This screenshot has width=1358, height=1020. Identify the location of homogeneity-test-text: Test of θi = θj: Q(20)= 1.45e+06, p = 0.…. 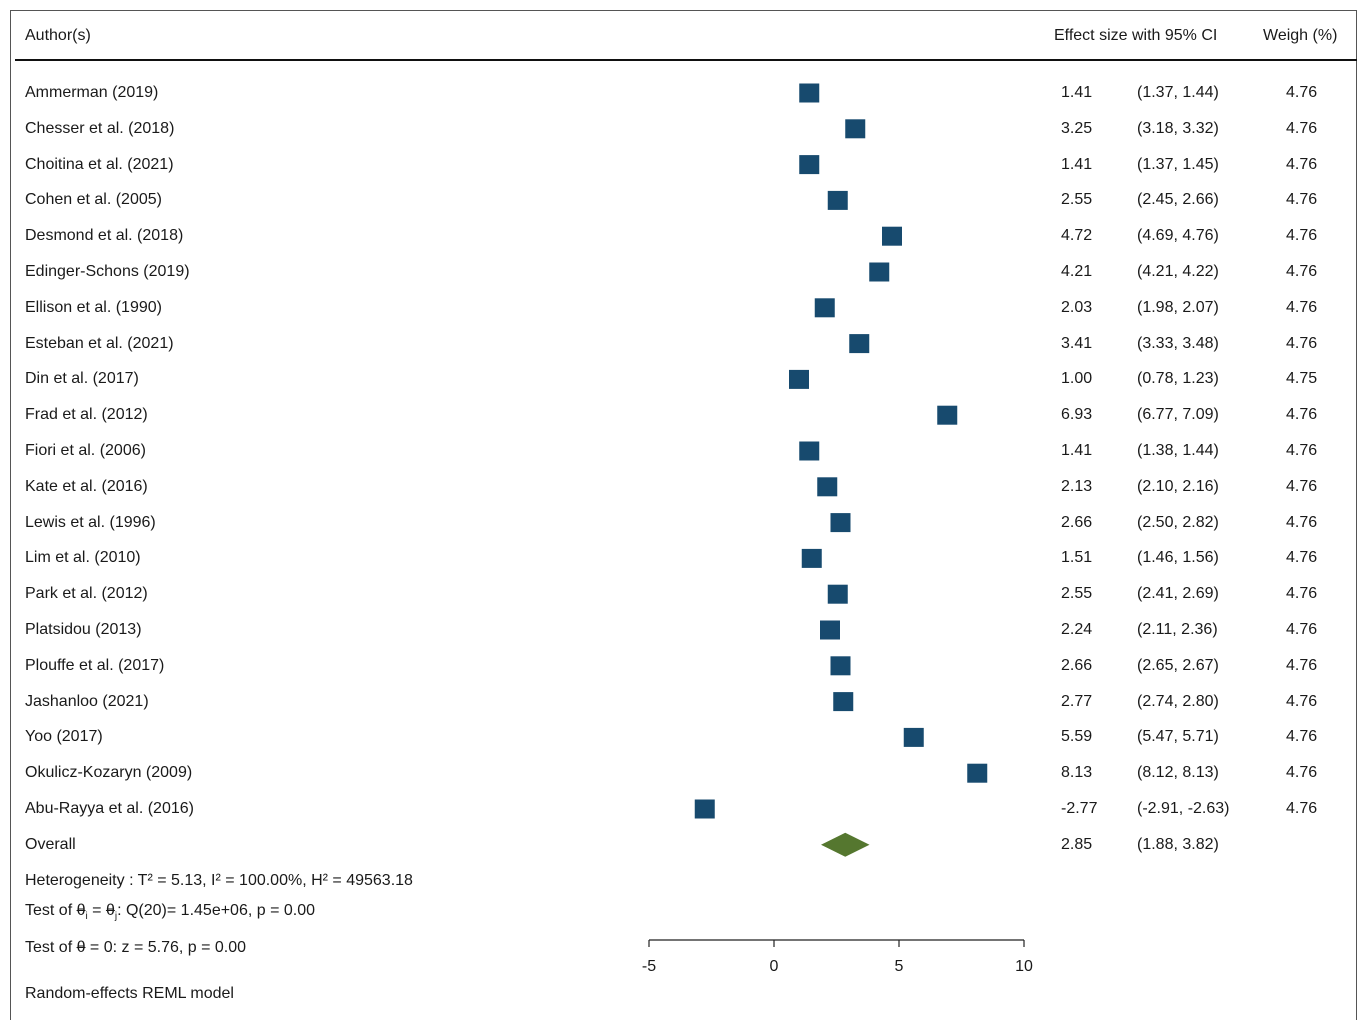
(170, 912).